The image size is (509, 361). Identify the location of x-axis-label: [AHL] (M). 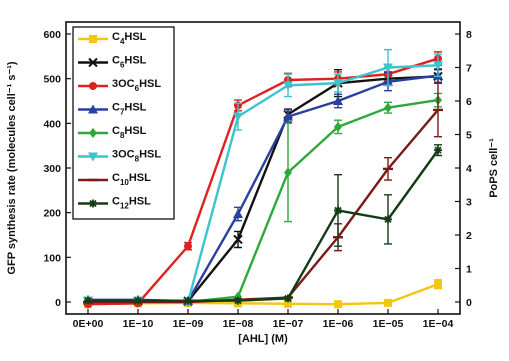
(263, 339).